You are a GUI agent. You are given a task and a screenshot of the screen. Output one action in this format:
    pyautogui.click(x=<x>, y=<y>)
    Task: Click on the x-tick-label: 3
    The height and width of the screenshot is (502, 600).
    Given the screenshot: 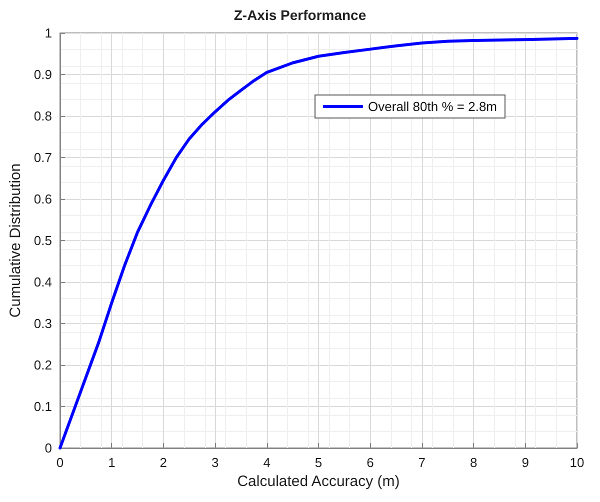 What is the action you would take?
    pyautogui.click(x=215, y=462)
    